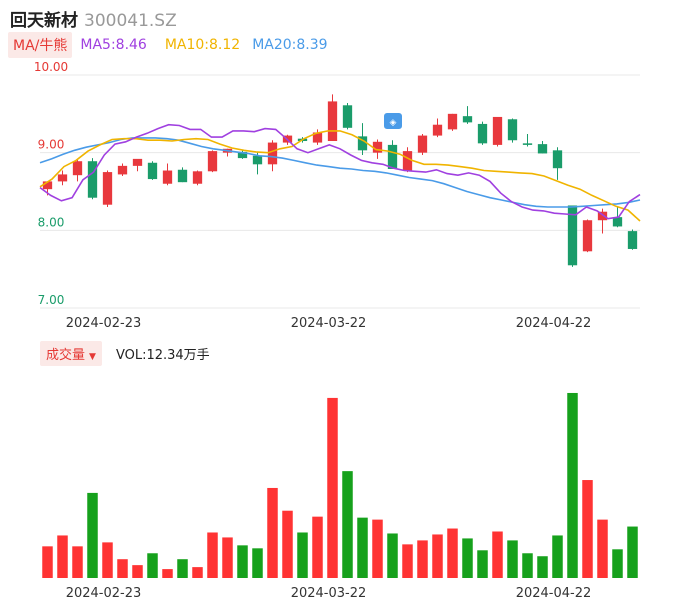 The height and width of the screenshot is (606, 686). What do you see at coordinates (290, 45) in the screenshot?
I see `ma20-value: MA20:8.39` at bounding box center [290, 45].